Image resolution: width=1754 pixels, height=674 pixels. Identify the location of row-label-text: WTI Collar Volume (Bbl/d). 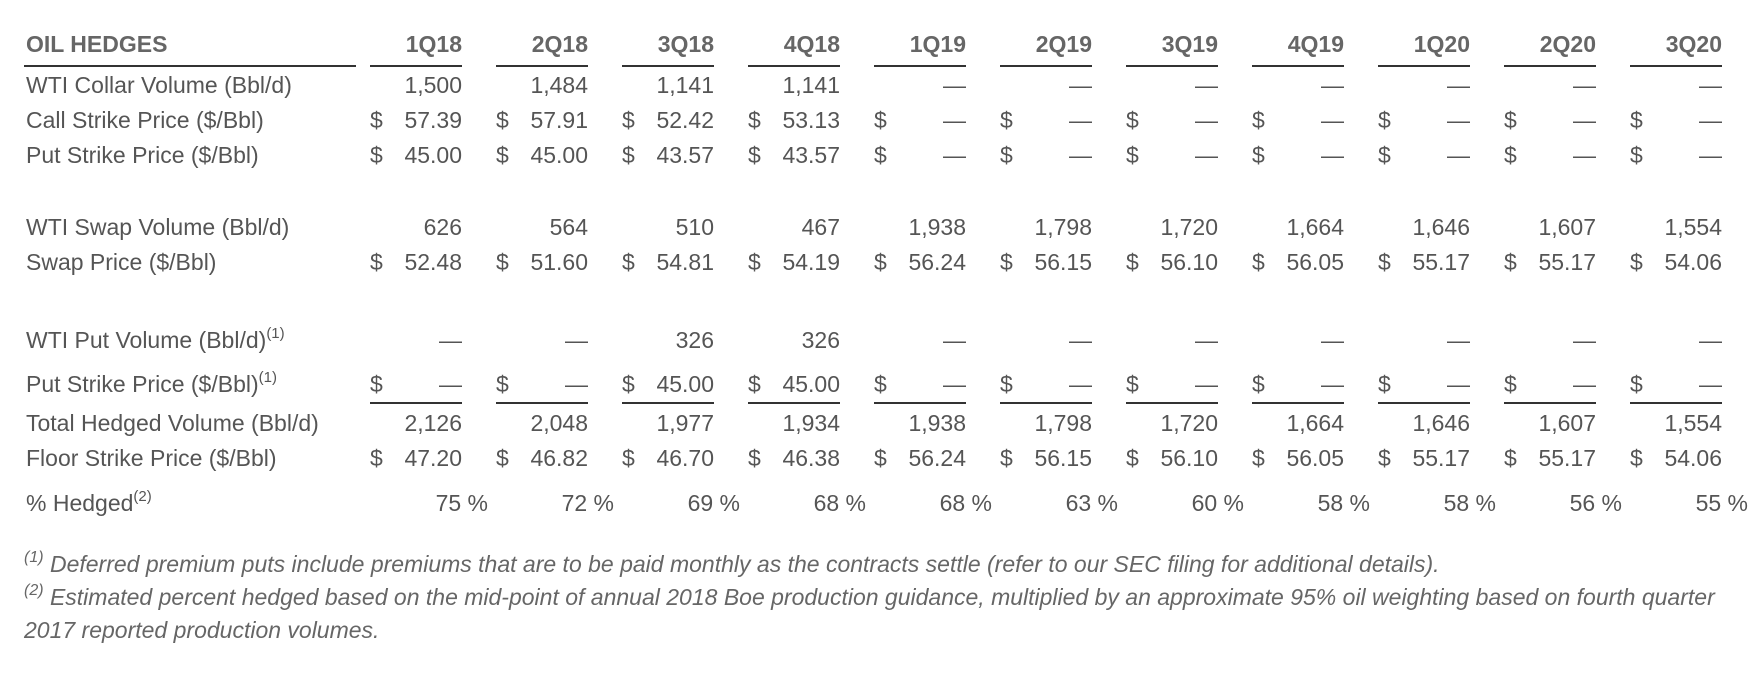
(159, 85).